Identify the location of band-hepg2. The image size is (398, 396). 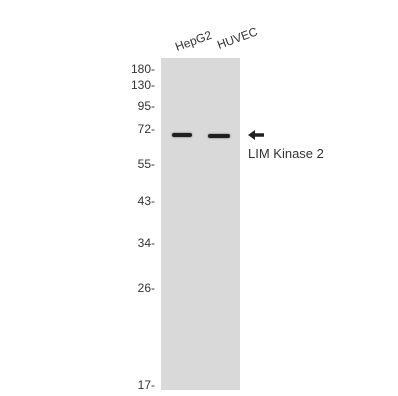
(182, 135).